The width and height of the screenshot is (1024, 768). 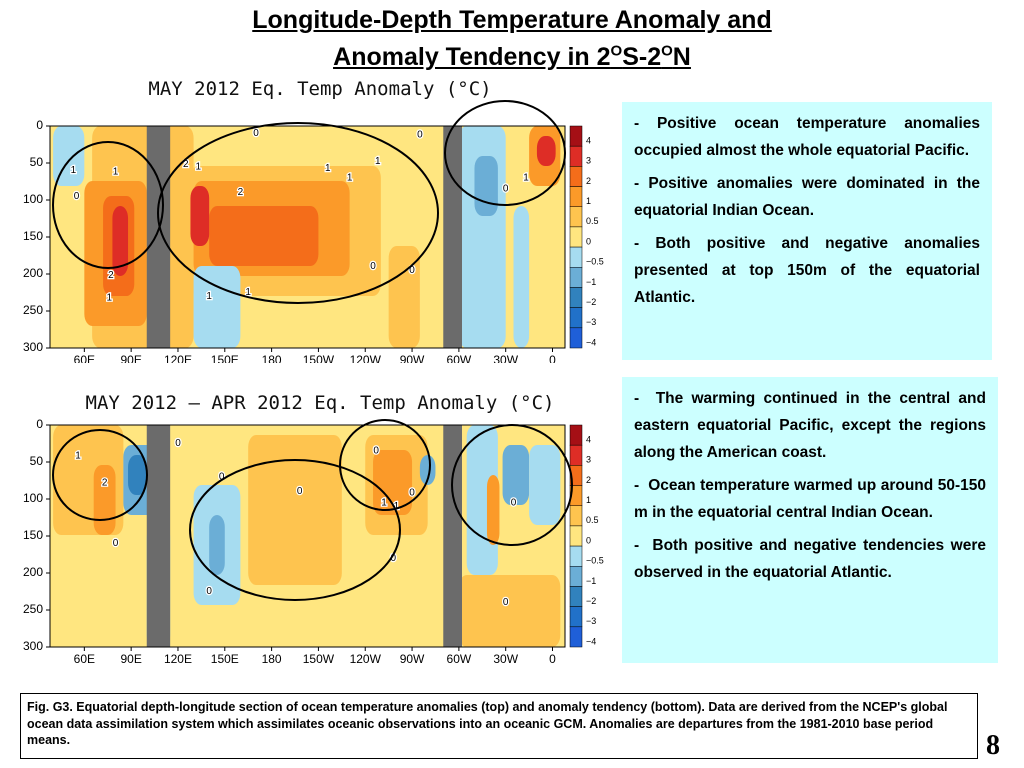 What do you see at coordinates (130, 358) in the screenshot?
I see `x-tick-label: 90E` at bounding box center [130, 358].